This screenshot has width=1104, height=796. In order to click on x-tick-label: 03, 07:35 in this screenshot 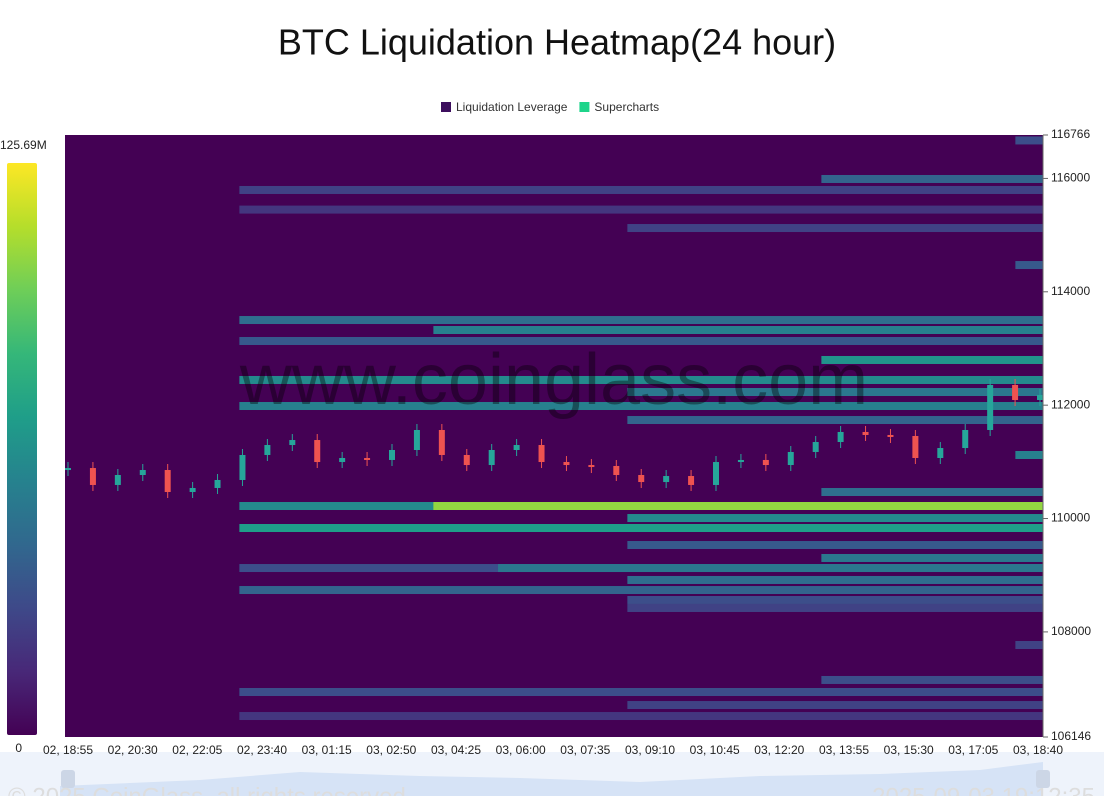, I will do `click(585, 750)`.